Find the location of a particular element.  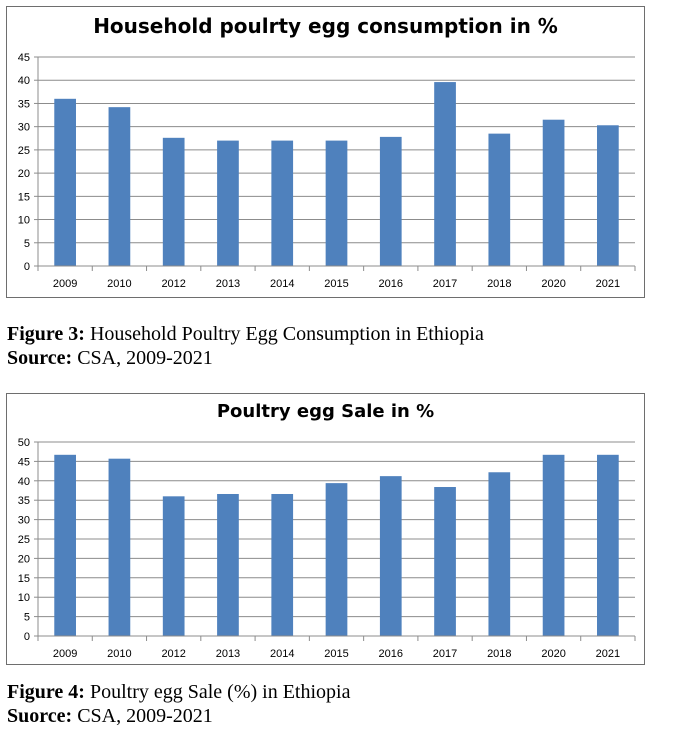

figure-3-source-text: CSA, 2009-2021 is located at coordinates (142, 358).